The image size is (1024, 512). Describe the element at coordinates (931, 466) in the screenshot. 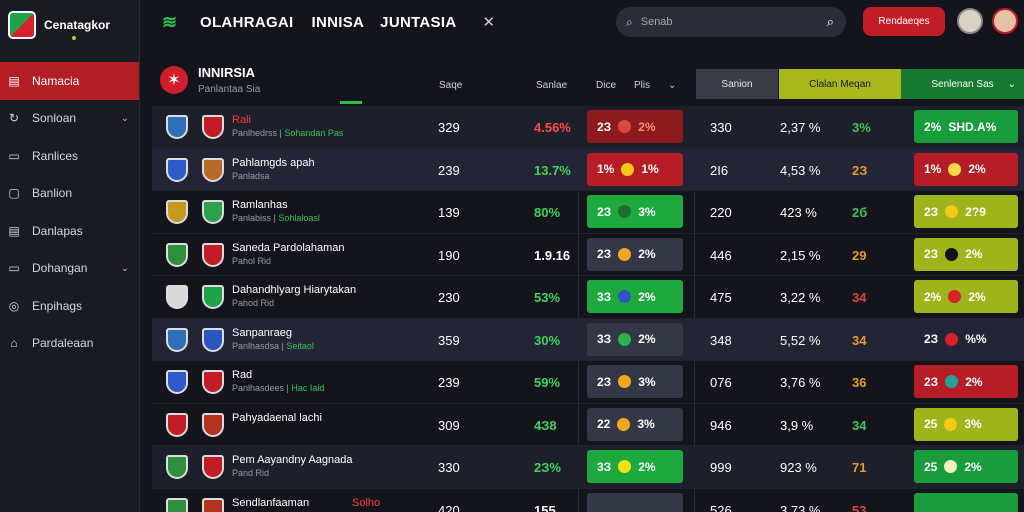

I see `odds-value: 25` at that location.